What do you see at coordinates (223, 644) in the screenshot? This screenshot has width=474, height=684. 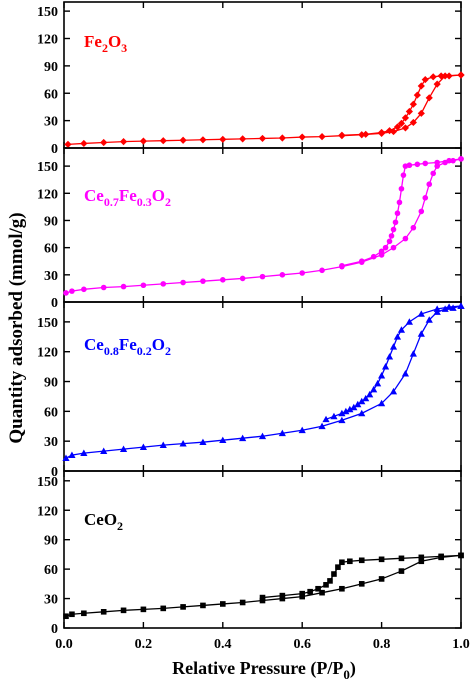 I see `x-tick-label: 0.4` at bounding box center [223, 644].